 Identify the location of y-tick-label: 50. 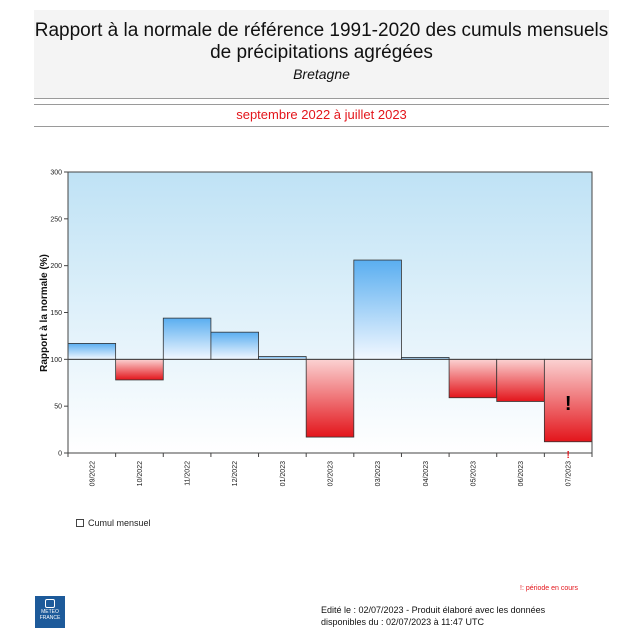
(58, 407).